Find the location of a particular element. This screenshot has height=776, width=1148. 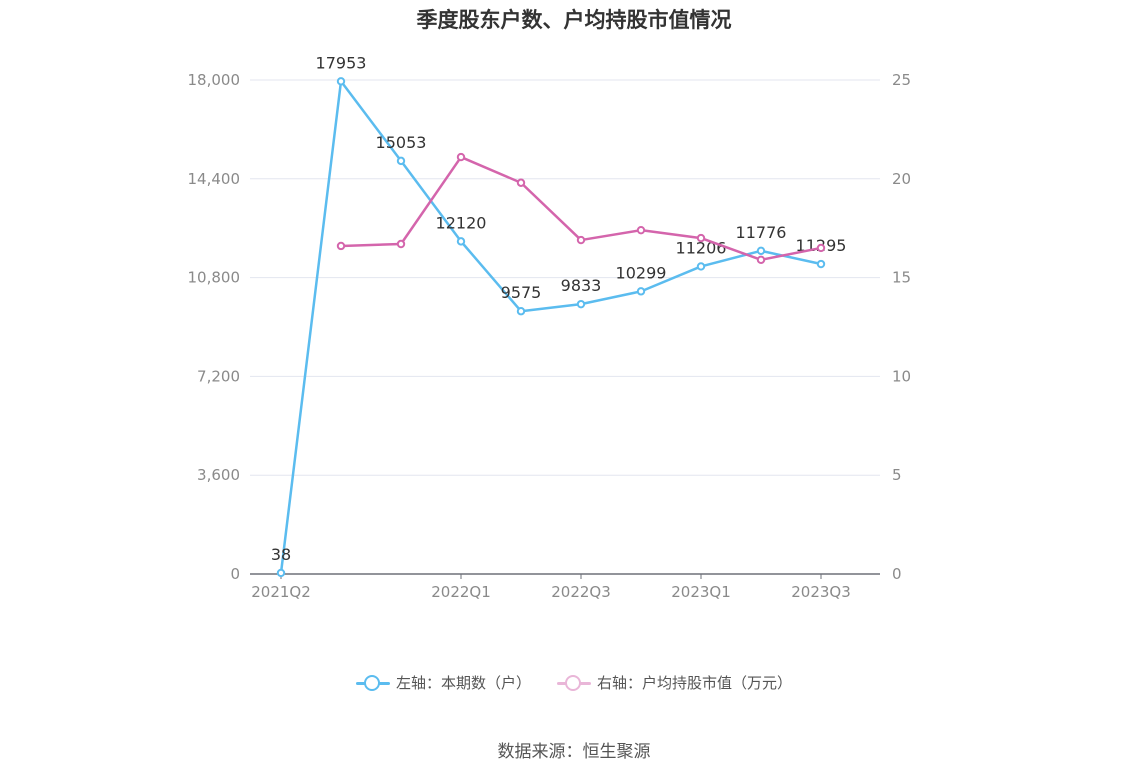

right-axis-tick-label: 5 is located at coordinates (897, 475).